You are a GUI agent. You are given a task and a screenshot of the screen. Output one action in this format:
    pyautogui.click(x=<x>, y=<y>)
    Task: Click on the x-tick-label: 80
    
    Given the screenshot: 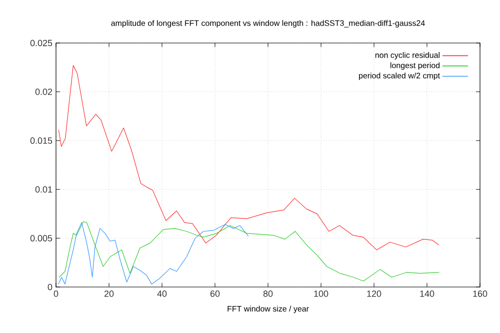 What is the action you would take?
    pyautogui.click(x=268, y=293)
    